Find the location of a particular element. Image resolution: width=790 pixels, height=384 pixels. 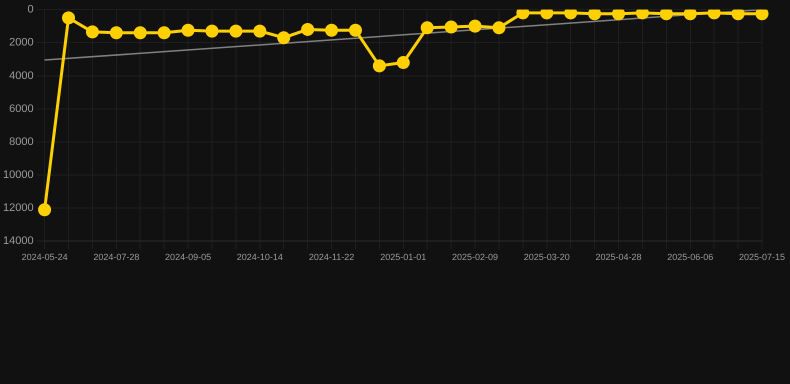

x-tick-label: 2024-07-28 is located at coordinates (116, 257).